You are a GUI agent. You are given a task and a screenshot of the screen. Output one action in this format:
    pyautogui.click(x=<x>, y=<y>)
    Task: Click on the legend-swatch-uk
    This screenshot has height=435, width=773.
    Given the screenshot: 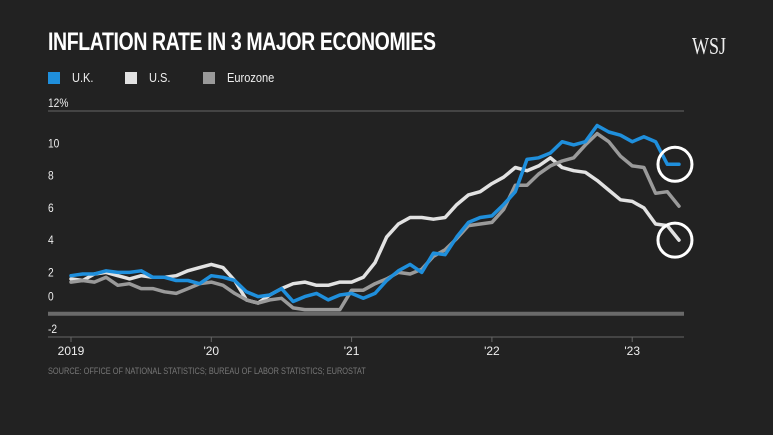 What is the action you would take?
    pyautogui.click(x=54, y=77)
    